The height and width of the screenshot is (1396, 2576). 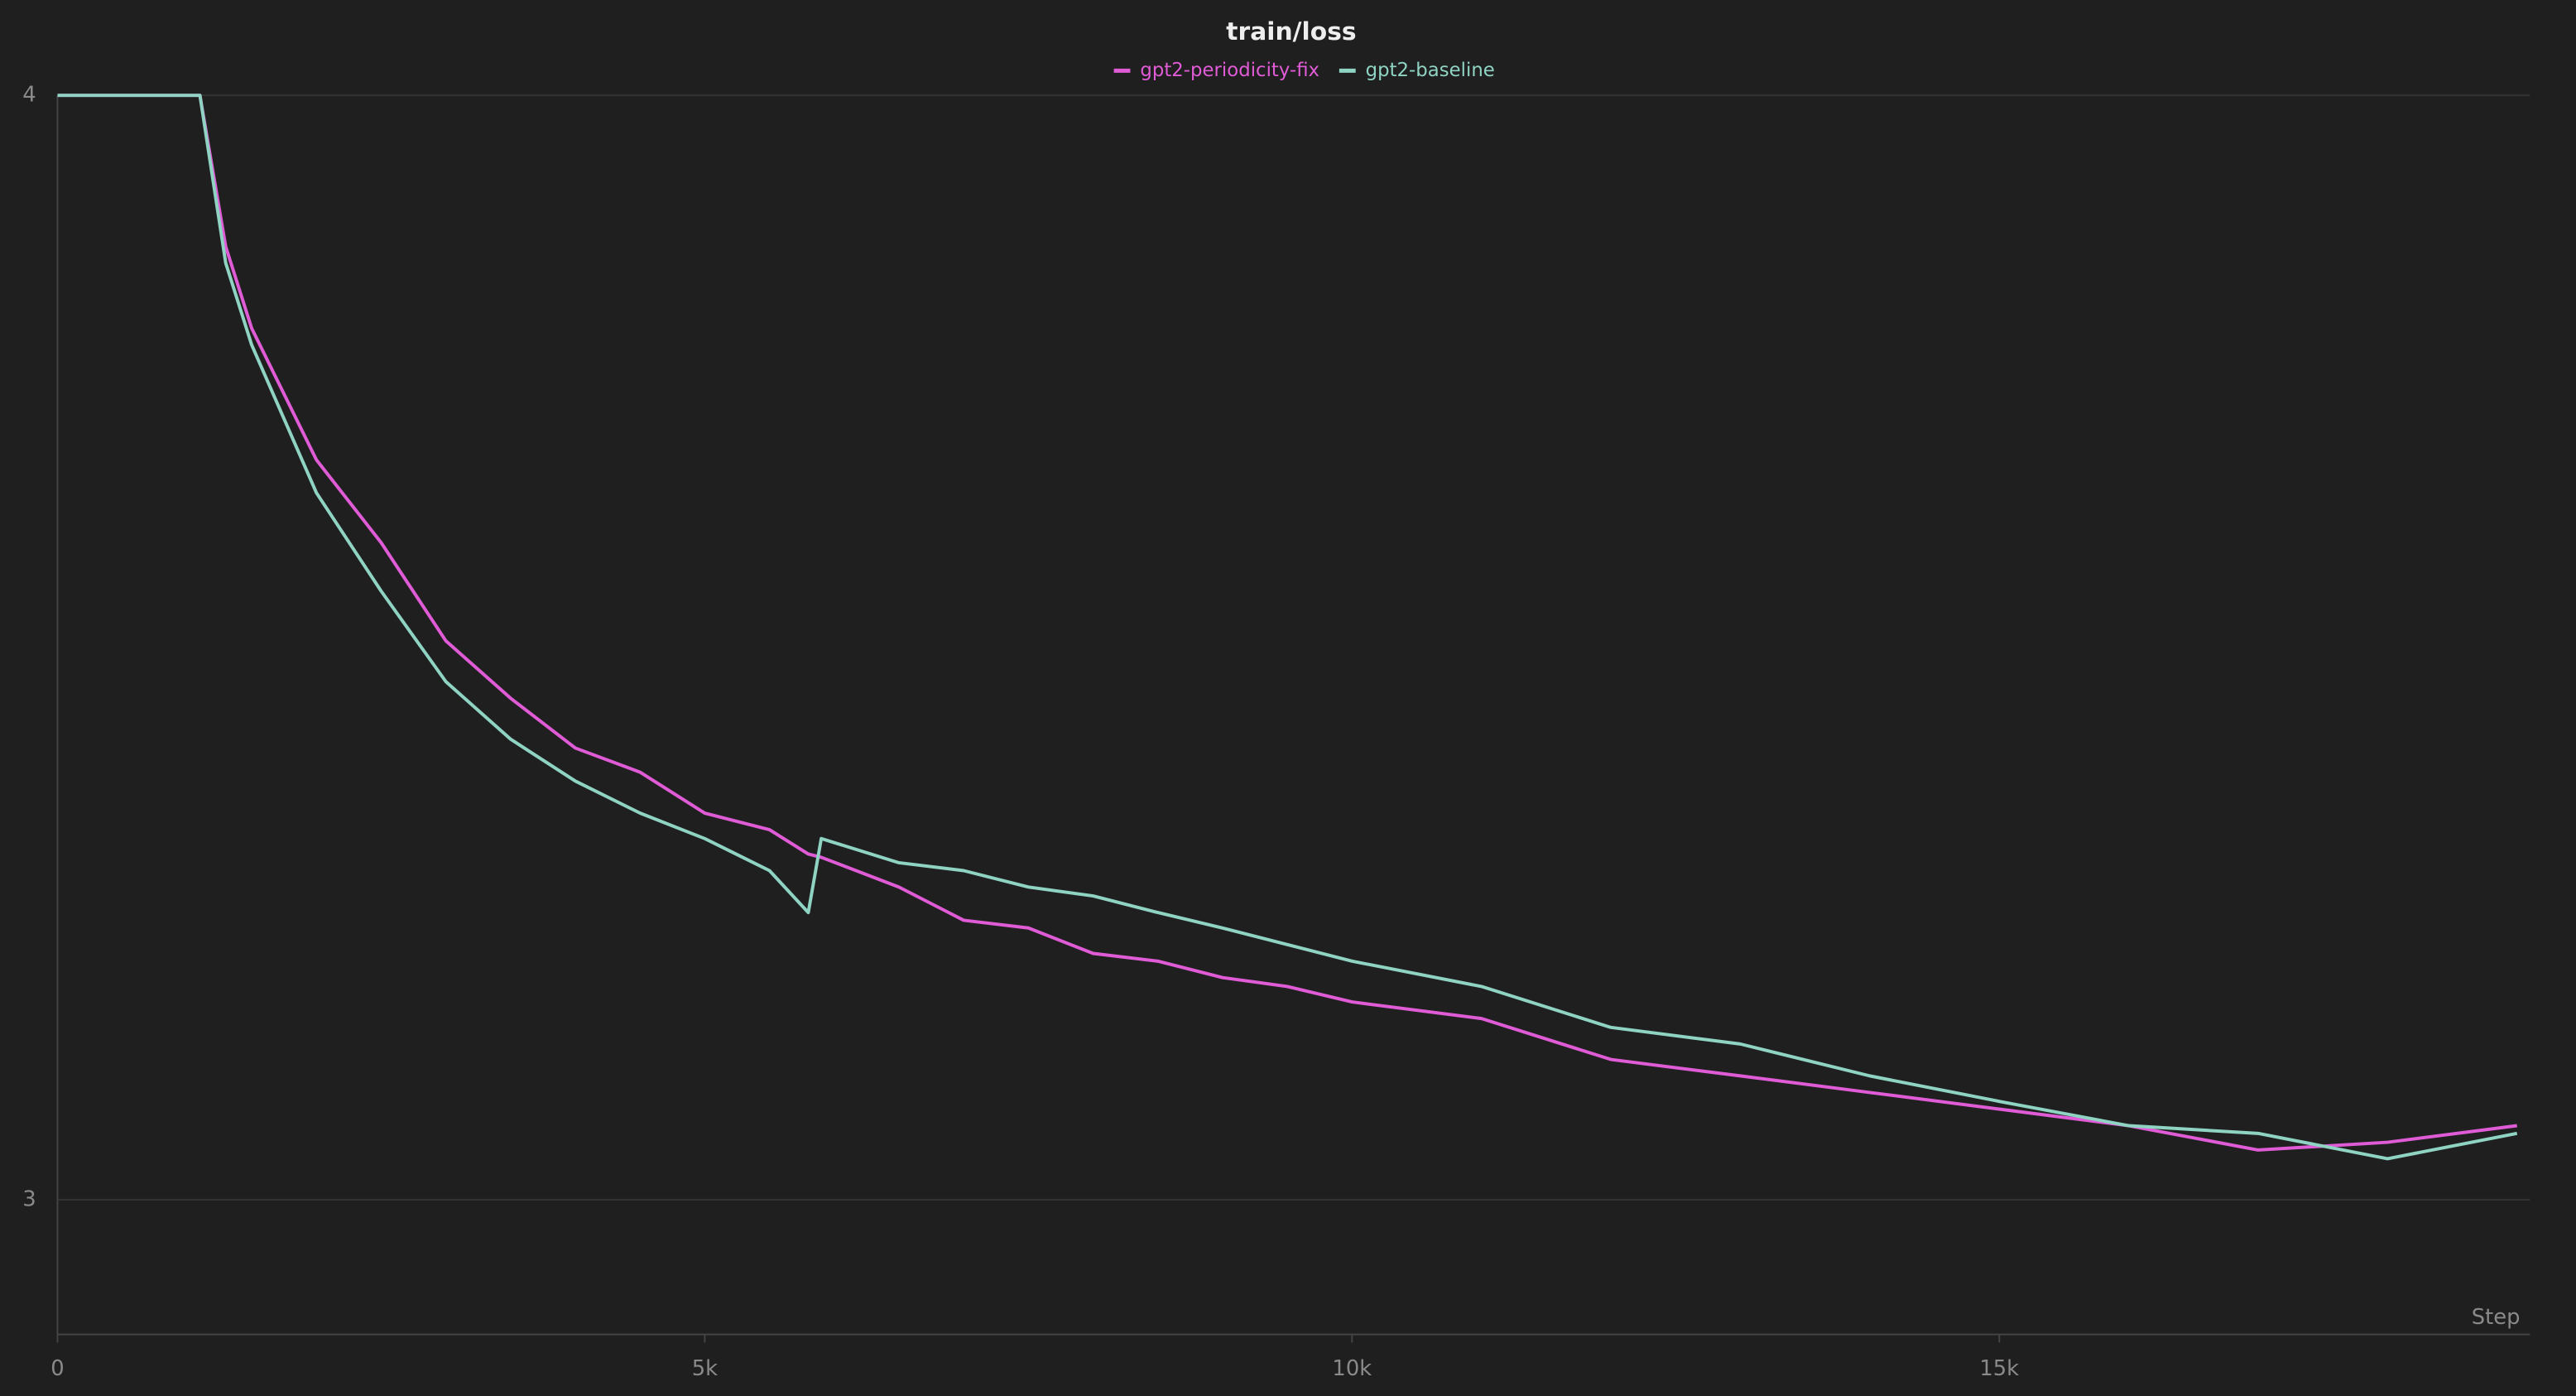 I want to click on chart-title: train/loss, so click(x=1291, y=31).